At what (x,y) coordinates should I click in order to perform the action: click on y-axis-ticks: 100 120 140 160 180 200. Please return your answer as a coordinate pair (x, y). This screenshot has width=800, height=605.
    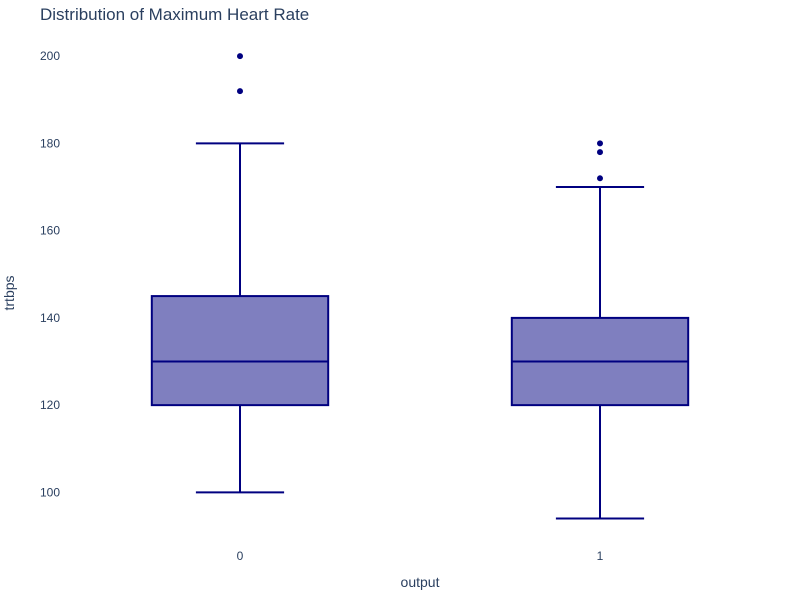
    Looking at the image, I should click on (50, 274).